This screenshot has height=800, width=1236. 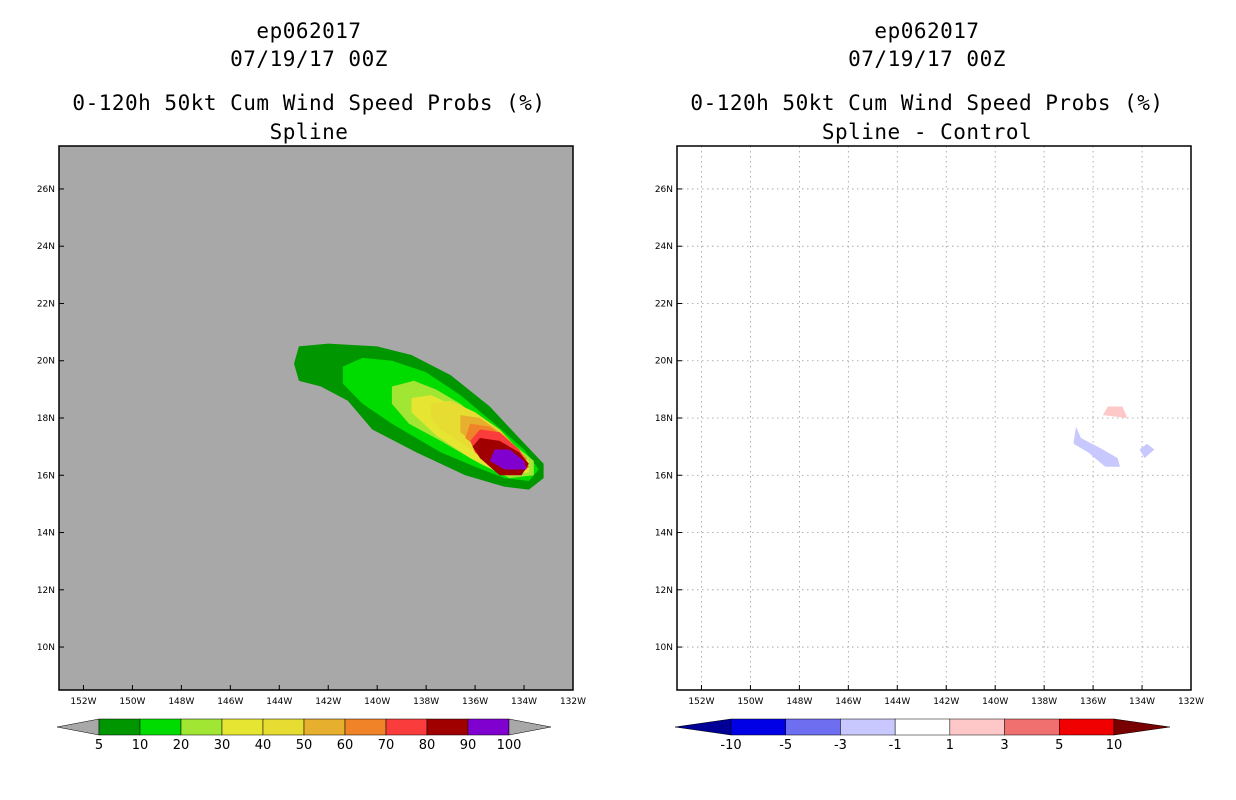 I want to click on colorbar-label: 50, so click(x=304, y=745).